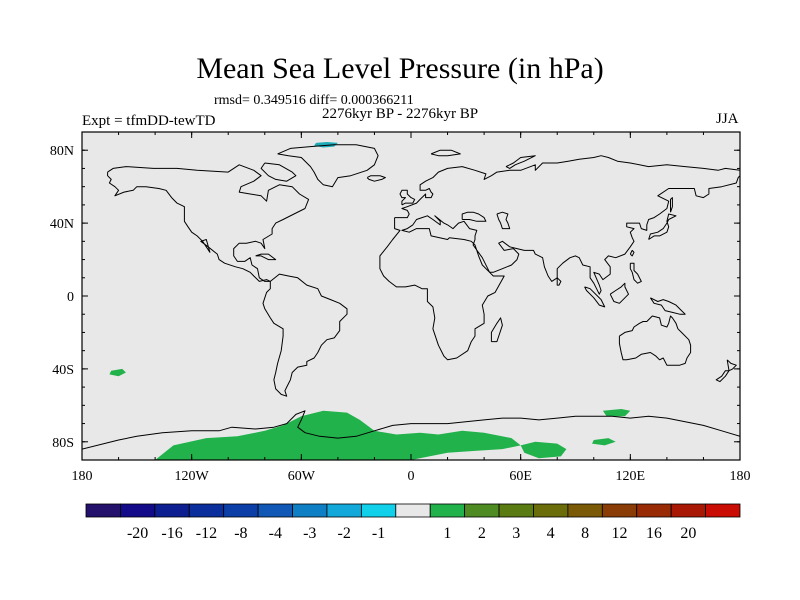 The width and height of the screenshot is (800, 600). Describe the element at coordinates (62, 151) in the screenshot. I see `y-tick-label: 80N` at that location.